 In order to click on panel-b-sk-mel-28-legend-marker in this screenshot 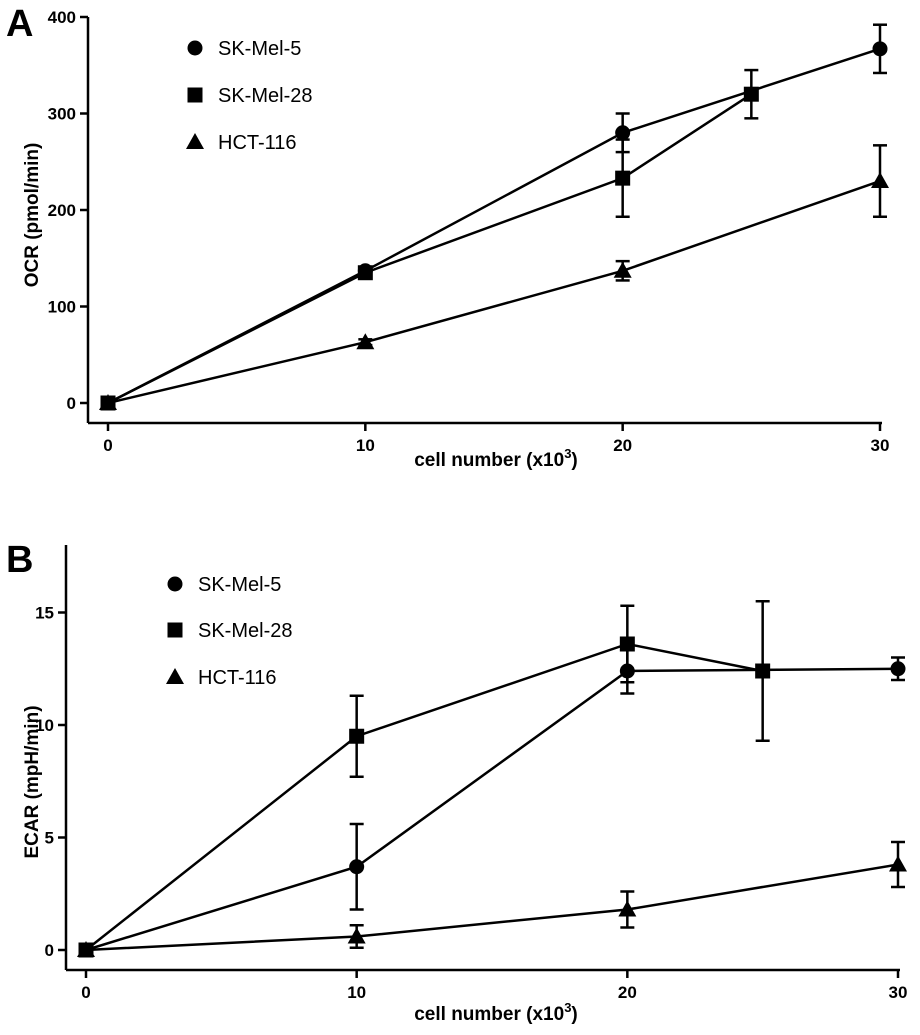, I will do `click(175, 630)`.